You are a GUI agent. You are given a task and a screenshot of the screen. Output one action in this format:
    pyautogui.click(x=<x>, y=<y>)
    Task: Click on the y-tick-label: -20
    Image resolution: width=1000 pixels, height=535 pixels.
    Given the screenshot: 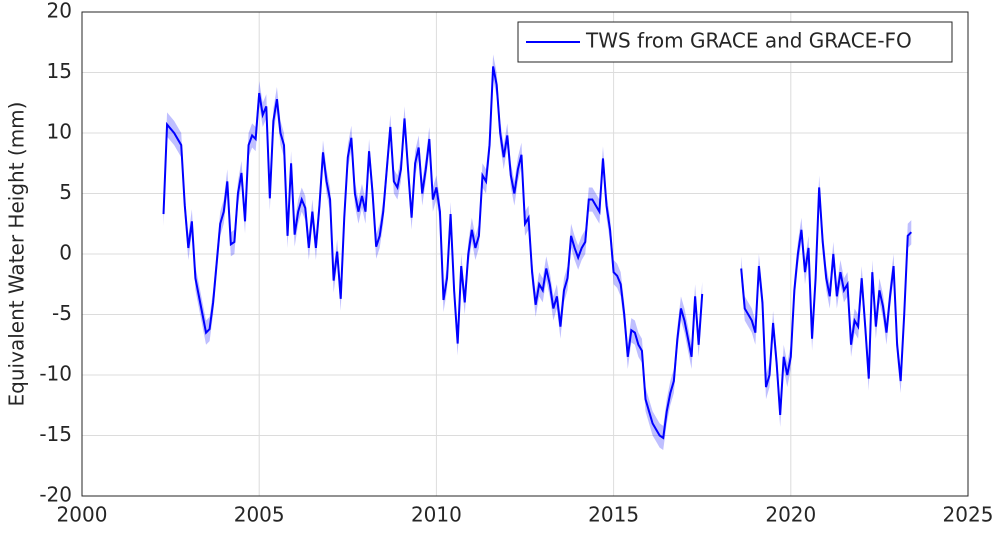 What is the action you would take?
    pyautogui.click(x=55, y=495)
    